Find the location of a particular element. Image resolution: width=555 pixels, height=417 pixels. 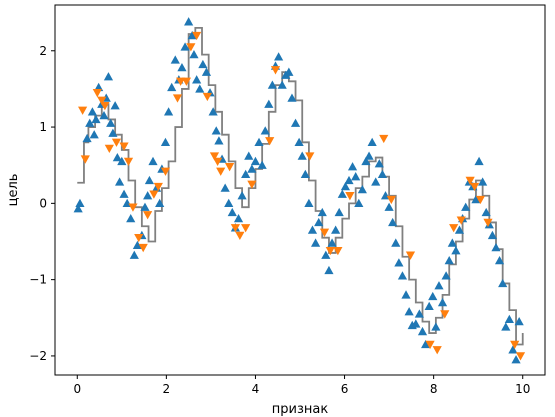

y-tick-label: −2 is located at coordinates (38, 356).